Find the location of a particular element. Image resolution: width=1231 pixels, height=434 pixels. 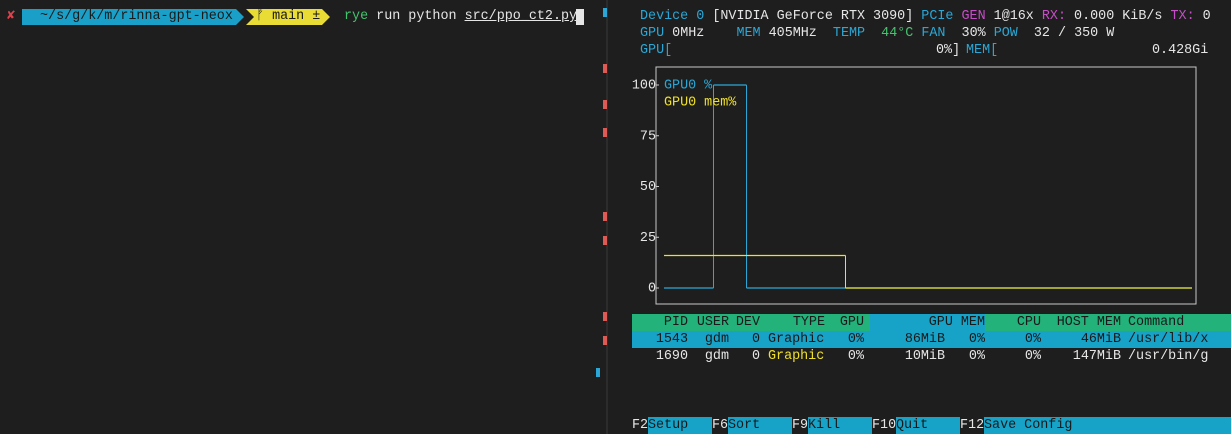

column-header: GPU is located at coordinates (851, 322).